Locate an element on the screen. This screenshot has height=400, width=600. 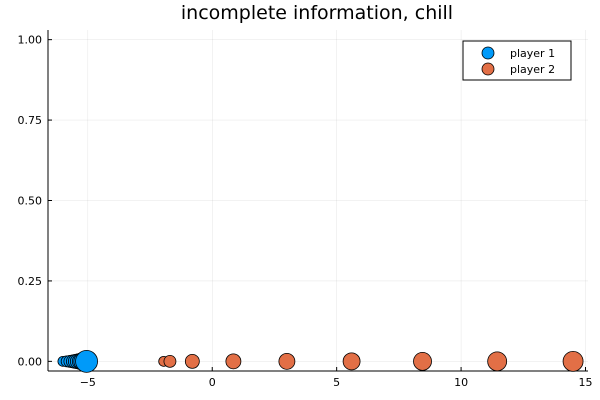
y-tick-label: 0.50 is located at coordinates (30, 201).